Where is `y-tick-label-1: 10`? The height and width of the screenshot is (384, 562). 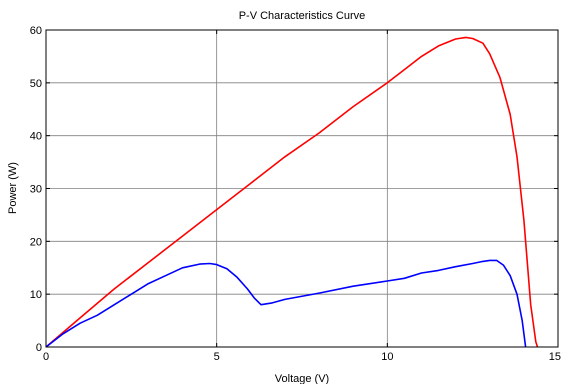 y-tick-label-1: 10 is located at coordinates (36, 295).